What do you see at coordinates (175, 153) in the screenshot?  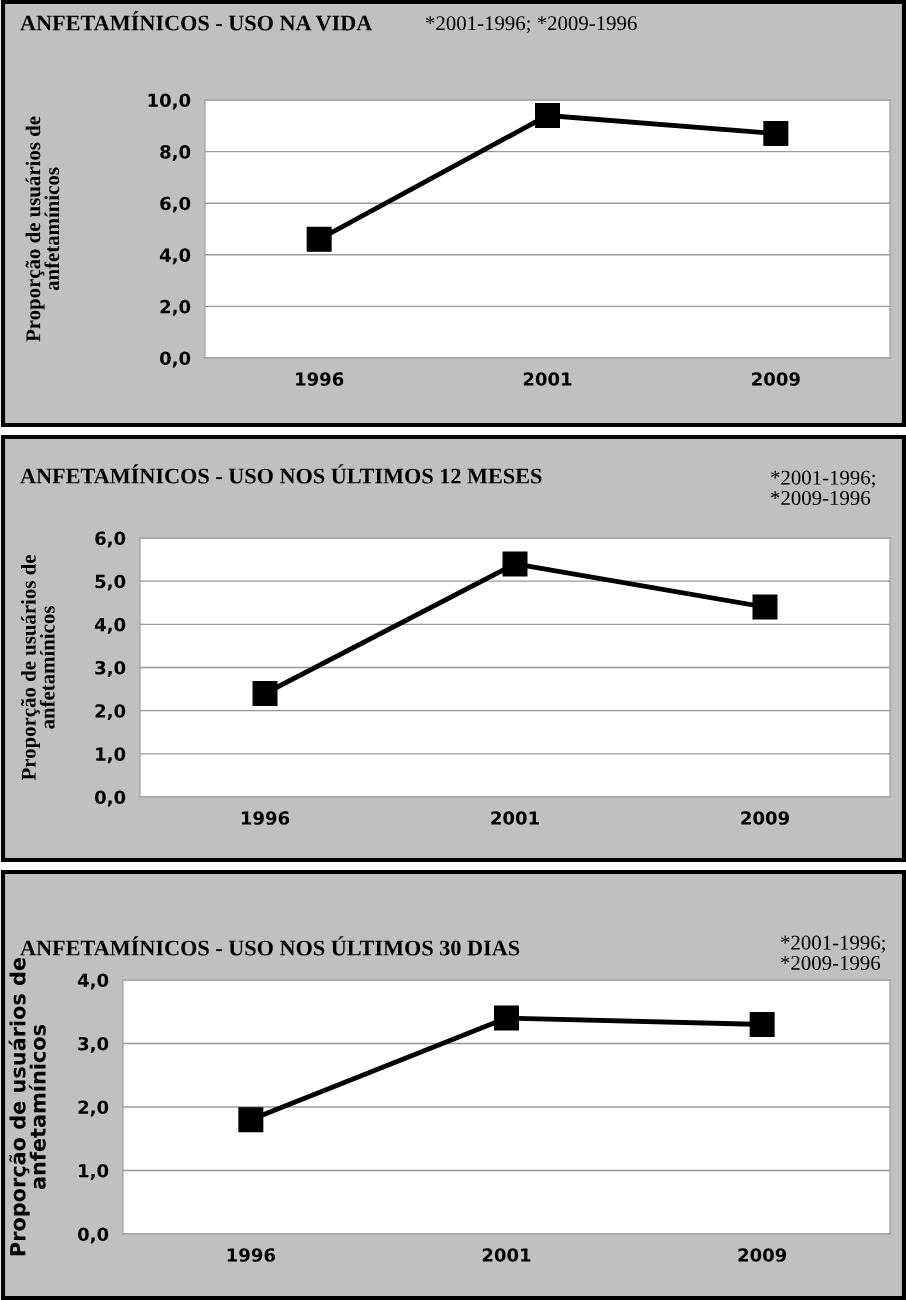 I see `y-tick-label: 8,0` at bounding box center [175, 153].